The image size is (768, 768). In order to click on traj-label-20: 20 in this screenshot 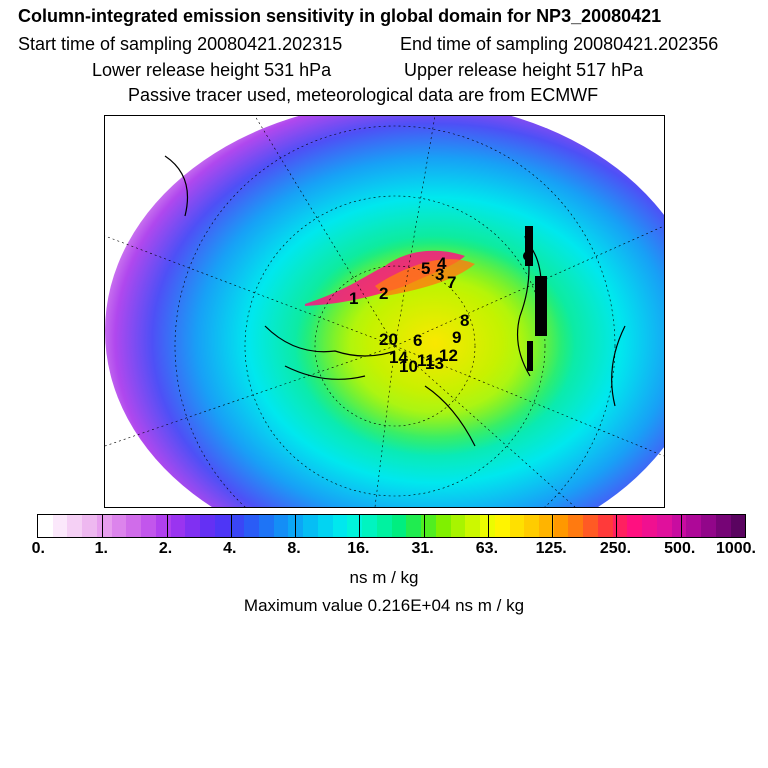, I will do `click(388, 339)`.